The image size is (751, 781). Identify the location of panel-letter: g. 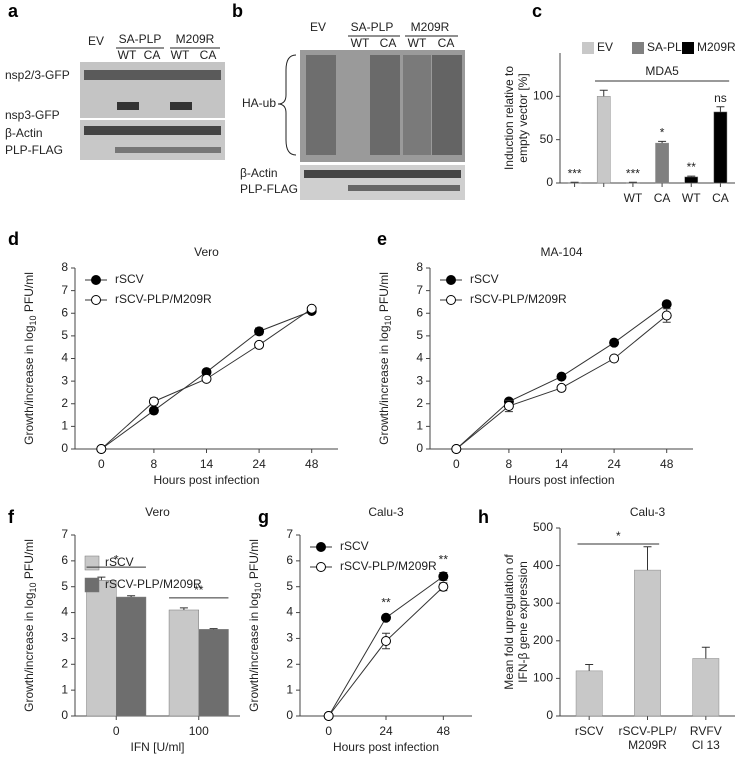
(263, 517).